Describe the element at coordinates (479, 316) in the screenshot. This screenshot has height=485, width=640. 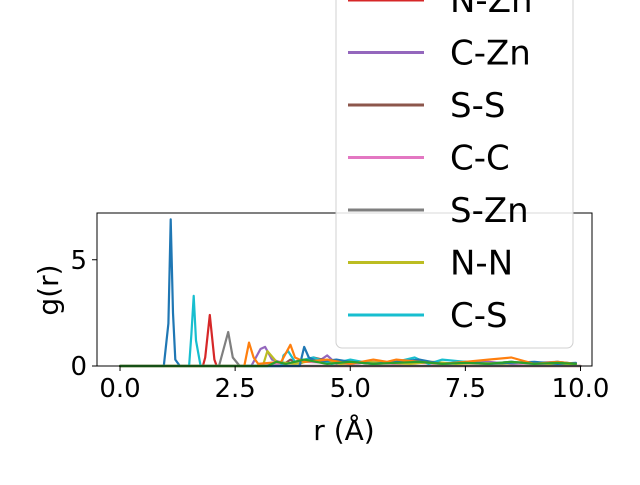
I see `legend-label: C-S` at that location.